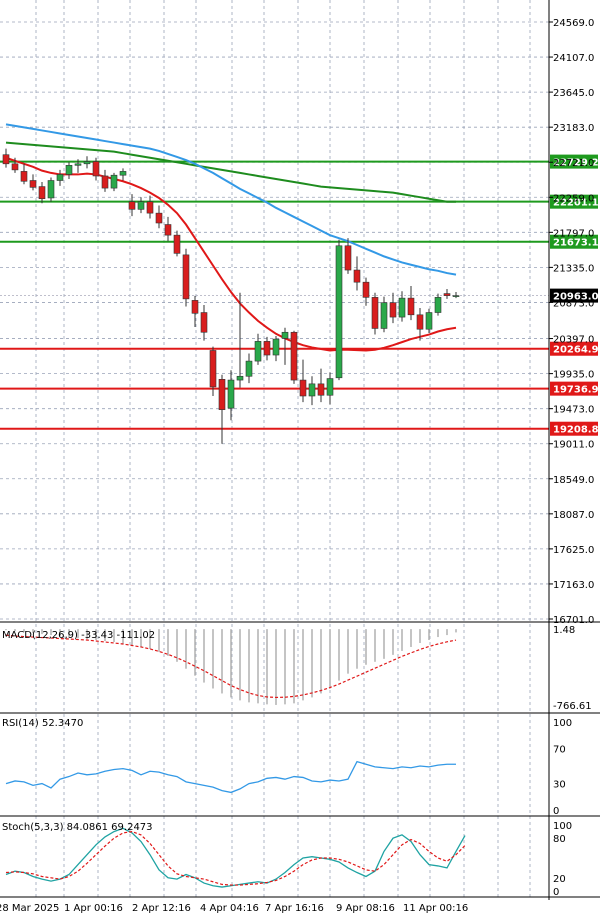 Image resolution: width=600 pixels, height=919 pixels. Describe the element at coordinates (559, 749) in the screenshot. I see `rsi-tick-label: 70` at that location.